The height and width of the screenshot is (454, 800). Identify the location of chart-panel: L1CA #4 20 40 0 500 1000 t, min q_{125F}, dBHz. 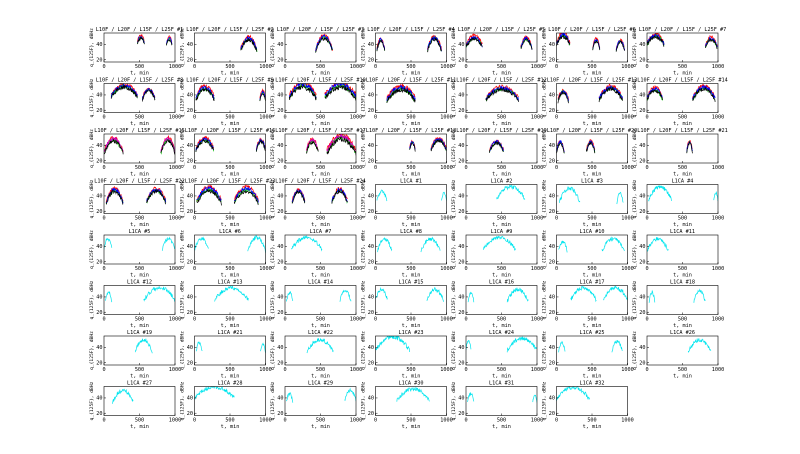
(678, 204).